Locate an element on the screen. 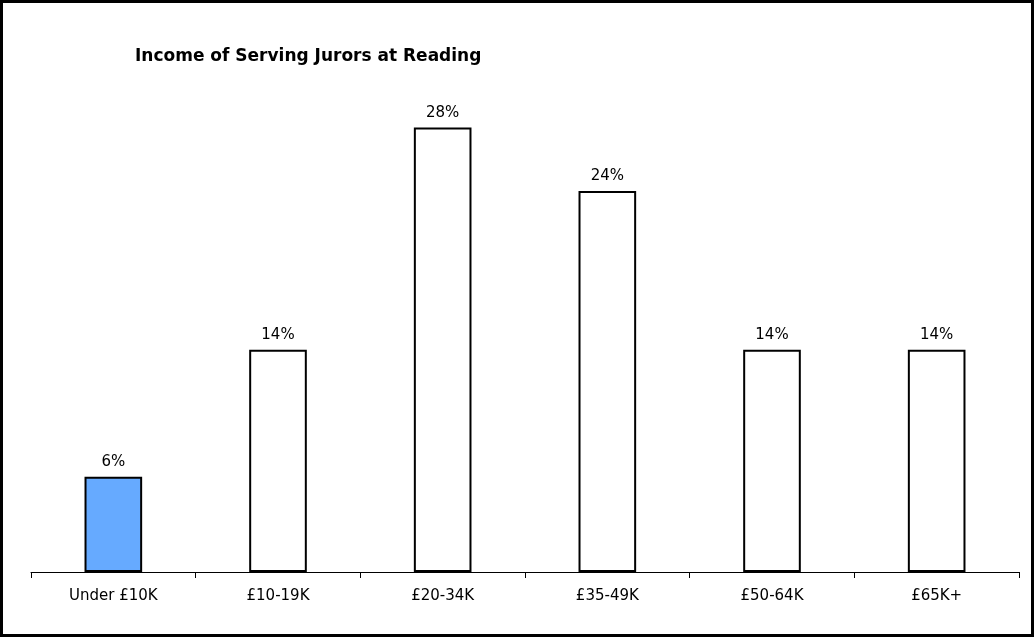 The image size is (1034, 637). chart-title: Income of Serving Jurors at Reading is located at coordinates (308, 54).